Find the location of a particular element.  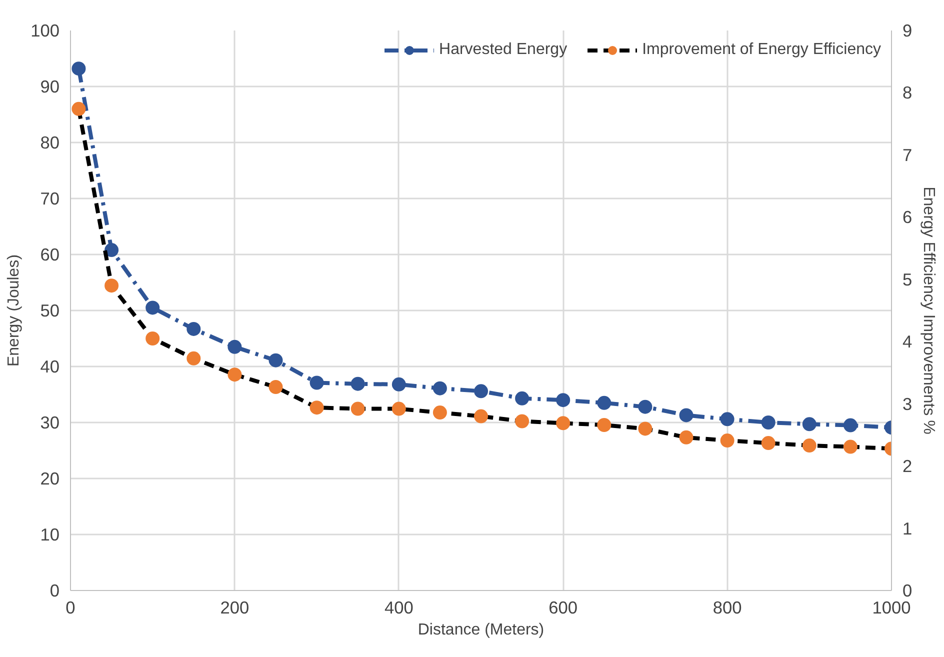

y-tick-label: 40 is located at coordinates (50, 366).